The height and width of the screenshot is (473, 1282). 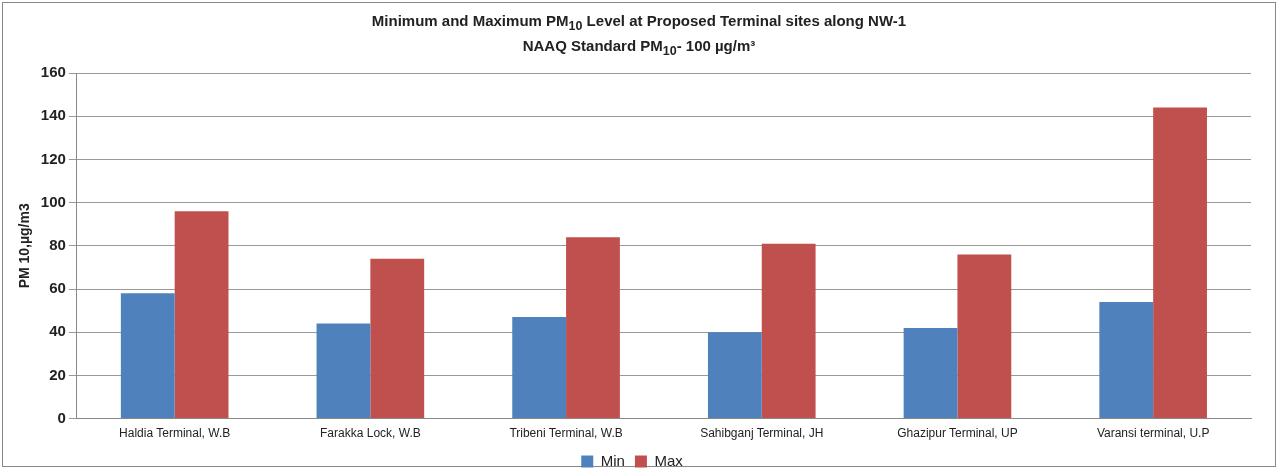 What do you see at coordinates (53, 201) in the screenshot?
I see `y-tick-label: 100` at bounding box center [53, 201].